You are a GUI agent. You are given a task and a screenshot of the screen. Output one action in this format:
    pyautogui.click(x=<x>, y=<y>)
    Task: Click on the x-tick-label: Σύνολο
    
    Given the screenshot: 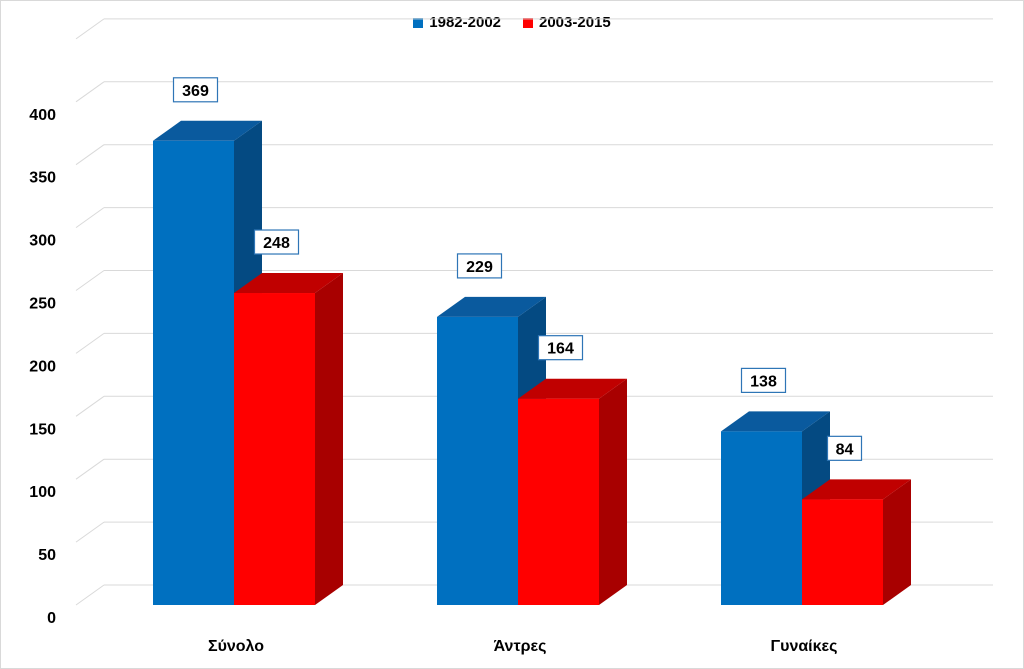 What is the action you would take?
    pyautogui.click(x=236, y=646)
    